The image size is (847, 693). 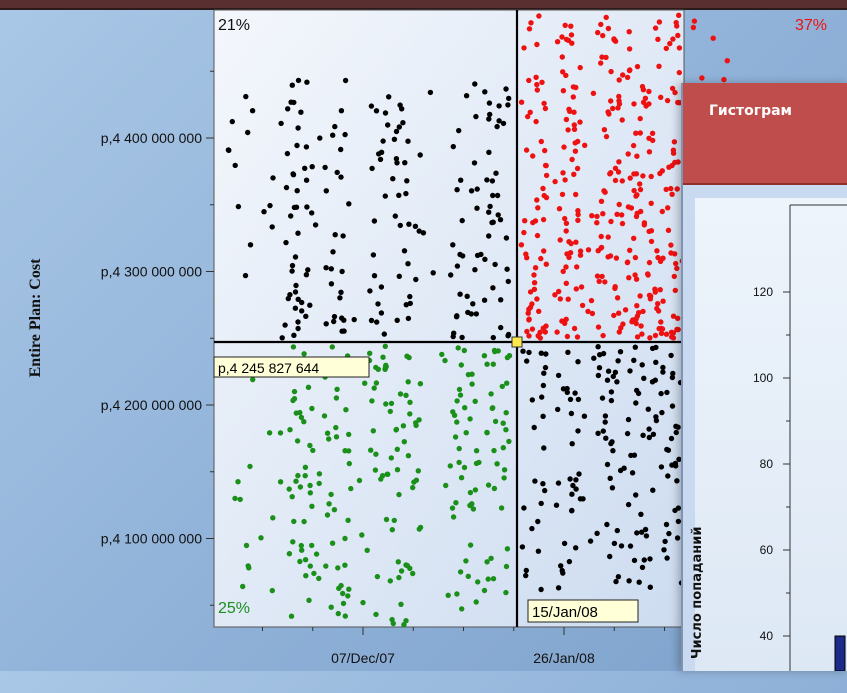 What do you see at coordinates (517, 342) in the screenshot?
I see `crosshair-handle` at bounding box center [517, 342].